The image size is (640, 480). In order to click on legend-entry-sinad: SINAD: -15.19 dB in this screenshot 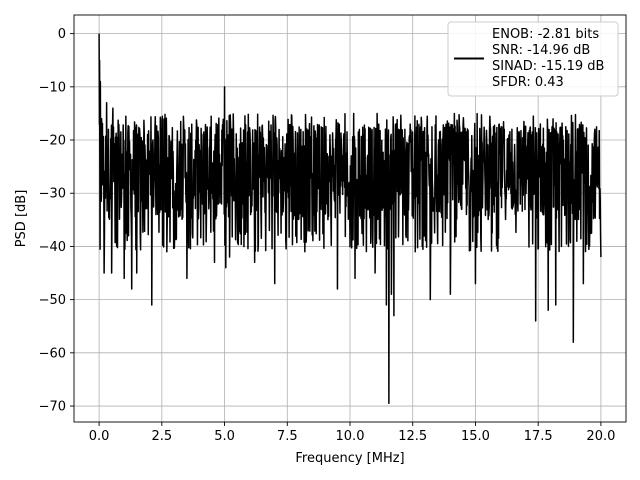, I will do `click(548, 66)`.